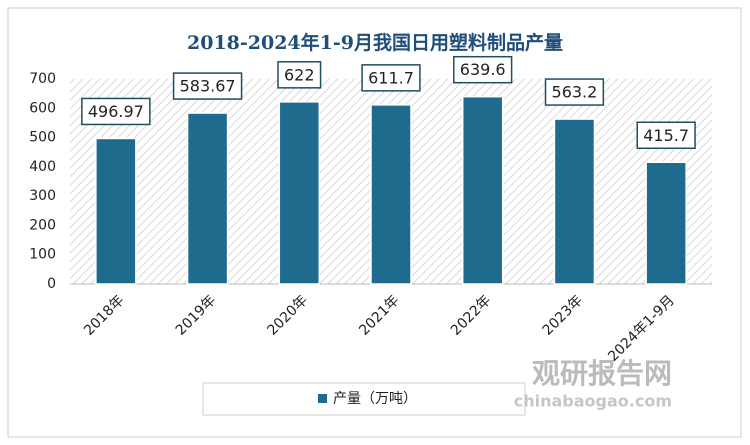 The height and width of the screenshot is (445, 750). I want to click on y-tick-label: 500, so click(42, 138).